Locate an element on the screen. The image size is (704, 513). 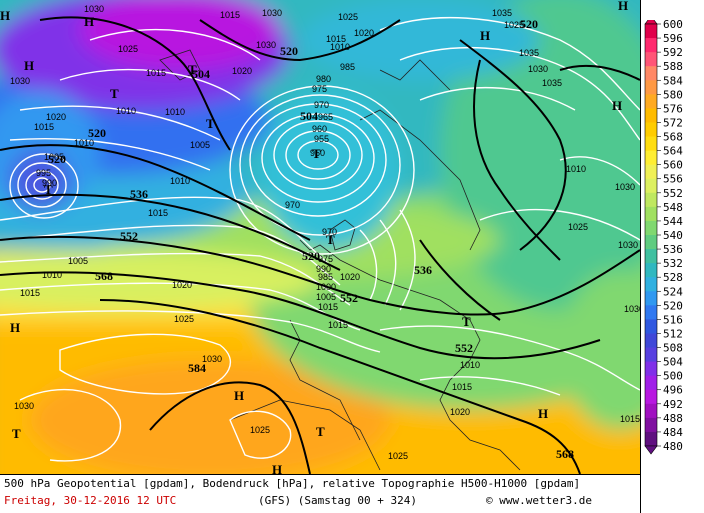
legend-label: 480 is located at coordinates (673, 446).